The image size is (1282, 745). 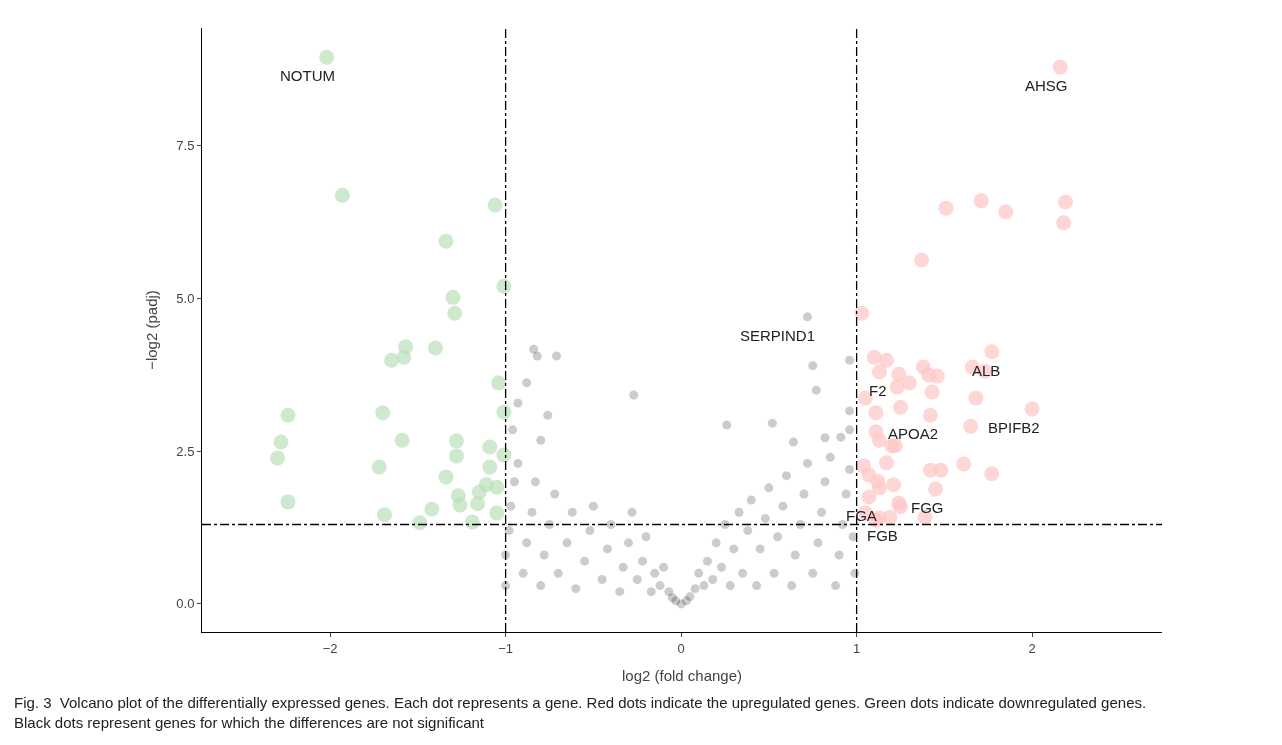 I want to click on caption: Fig. 3 Volcano plot of the differentially expressed genes. Each dot represents a gene. Red dots indicate the upregulated genes. Green dots indicate downregulated genes. Black dots represent genes for which the differences are not significant, so click(x=580, y=712).